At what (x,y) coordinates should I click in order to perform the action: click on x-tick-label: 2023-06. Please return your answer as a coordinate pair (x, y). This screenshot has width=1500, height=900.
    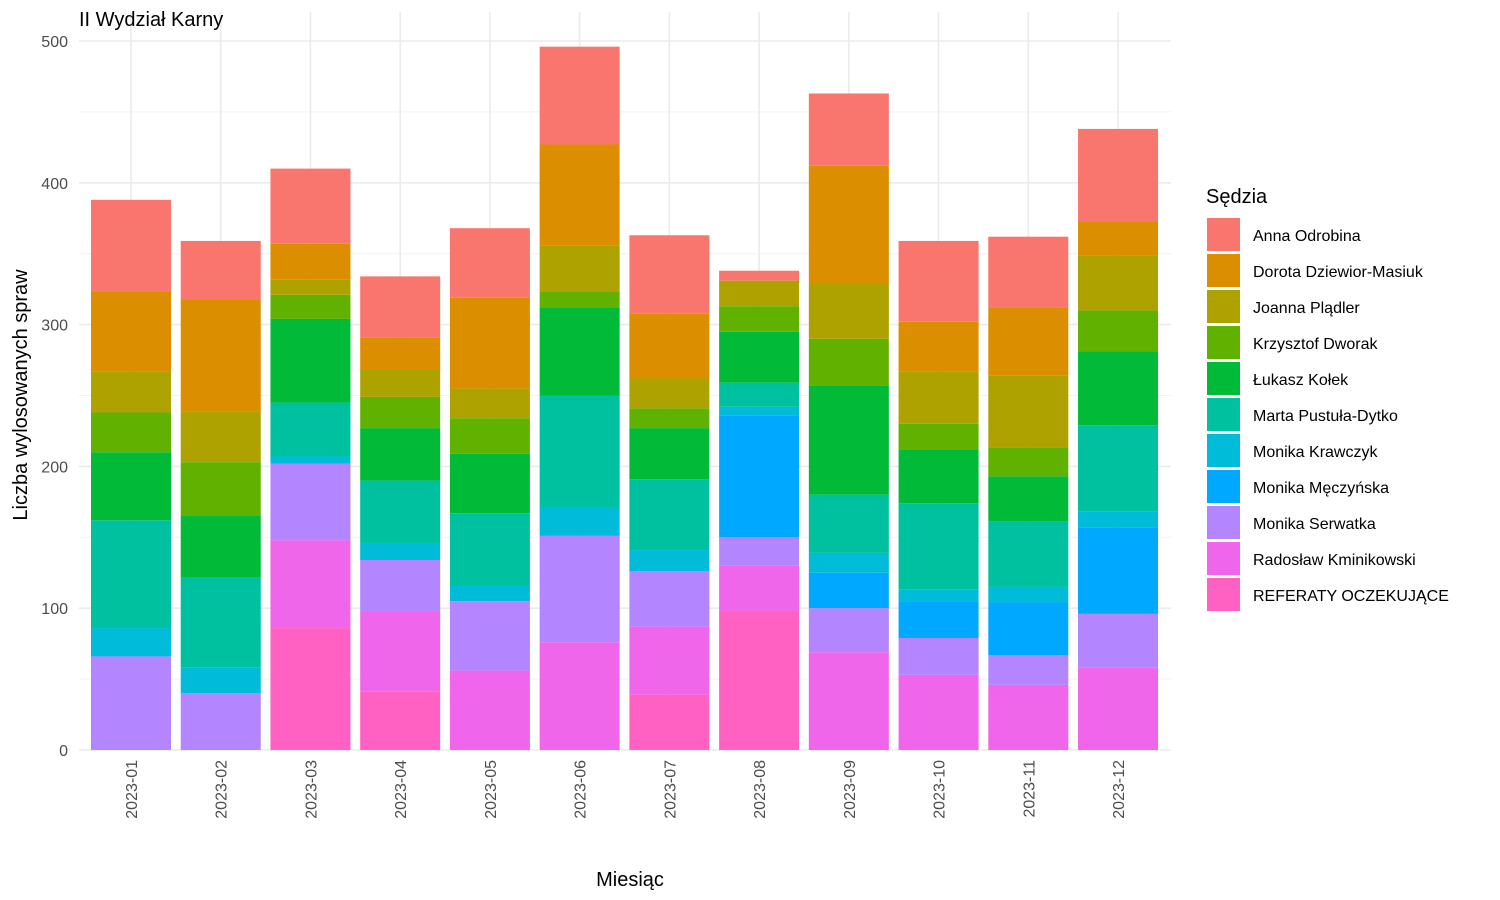
    Looking at the image, I should click on (581, 789).